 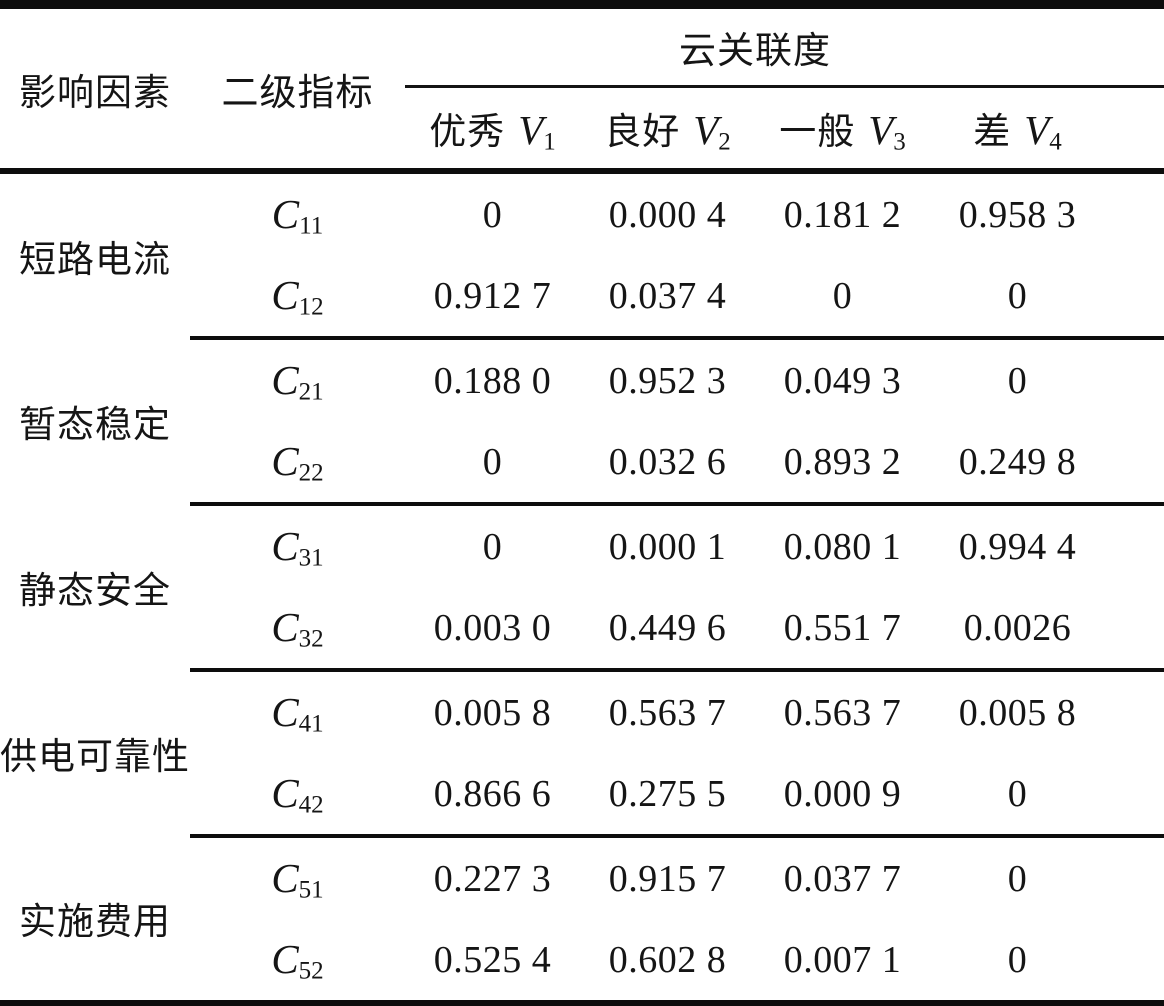 I want to click on factor-cell: 实施费用, so click(x=95, y=922).